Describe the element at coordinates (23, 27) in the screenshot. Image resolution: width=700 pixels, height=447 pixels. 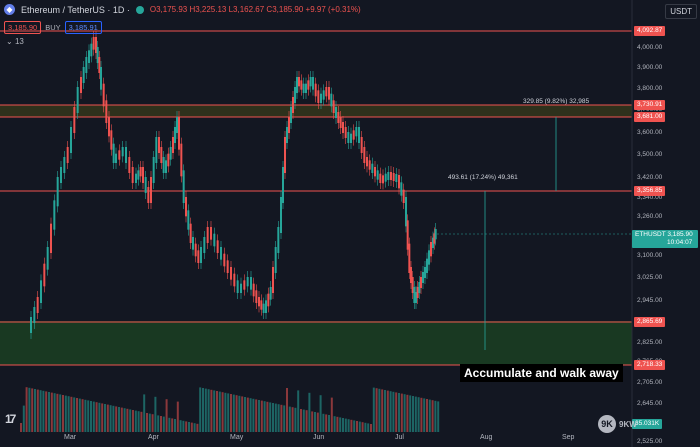
I see `sell-button: 3,185.90` at that location.